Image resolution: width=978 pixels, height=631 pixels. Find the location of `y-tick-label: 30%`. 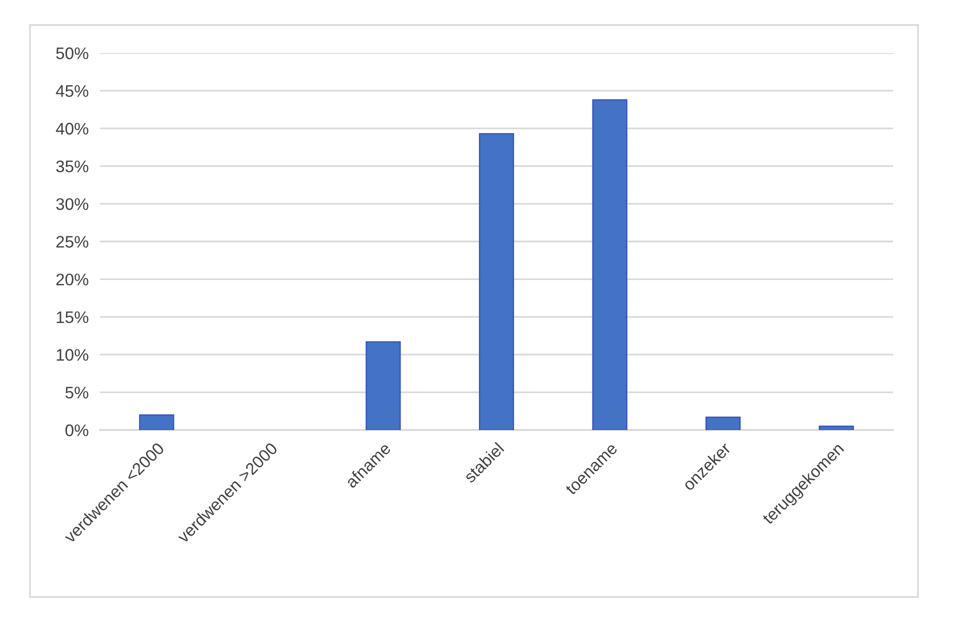

y-tick-label: 30% is located at coordinates (72, 204).